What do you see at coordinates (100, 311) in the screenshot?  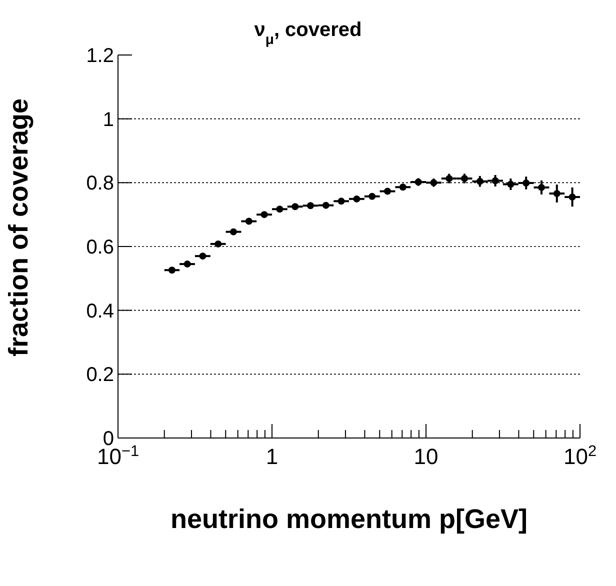 I see `y-tick-label: 0.4` at bounding box center [100, 311].